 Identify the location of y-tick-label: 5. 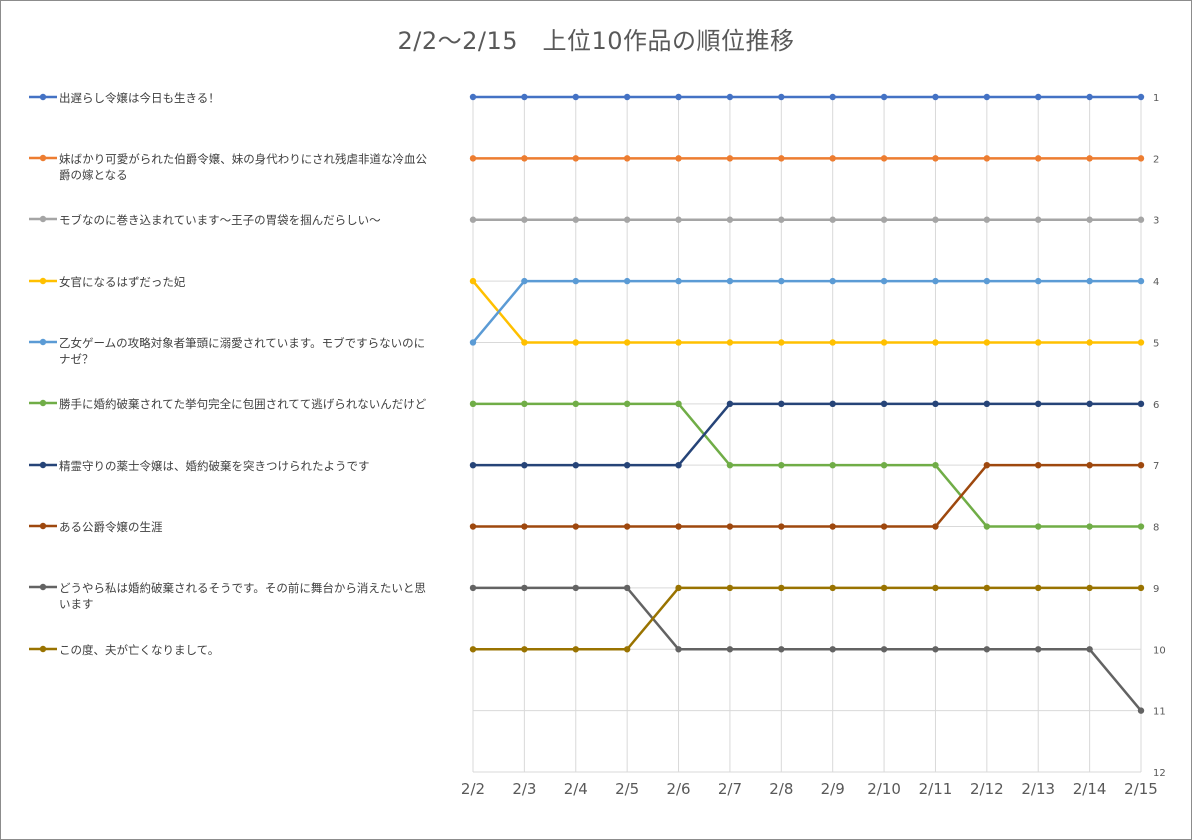
(1156, 343).